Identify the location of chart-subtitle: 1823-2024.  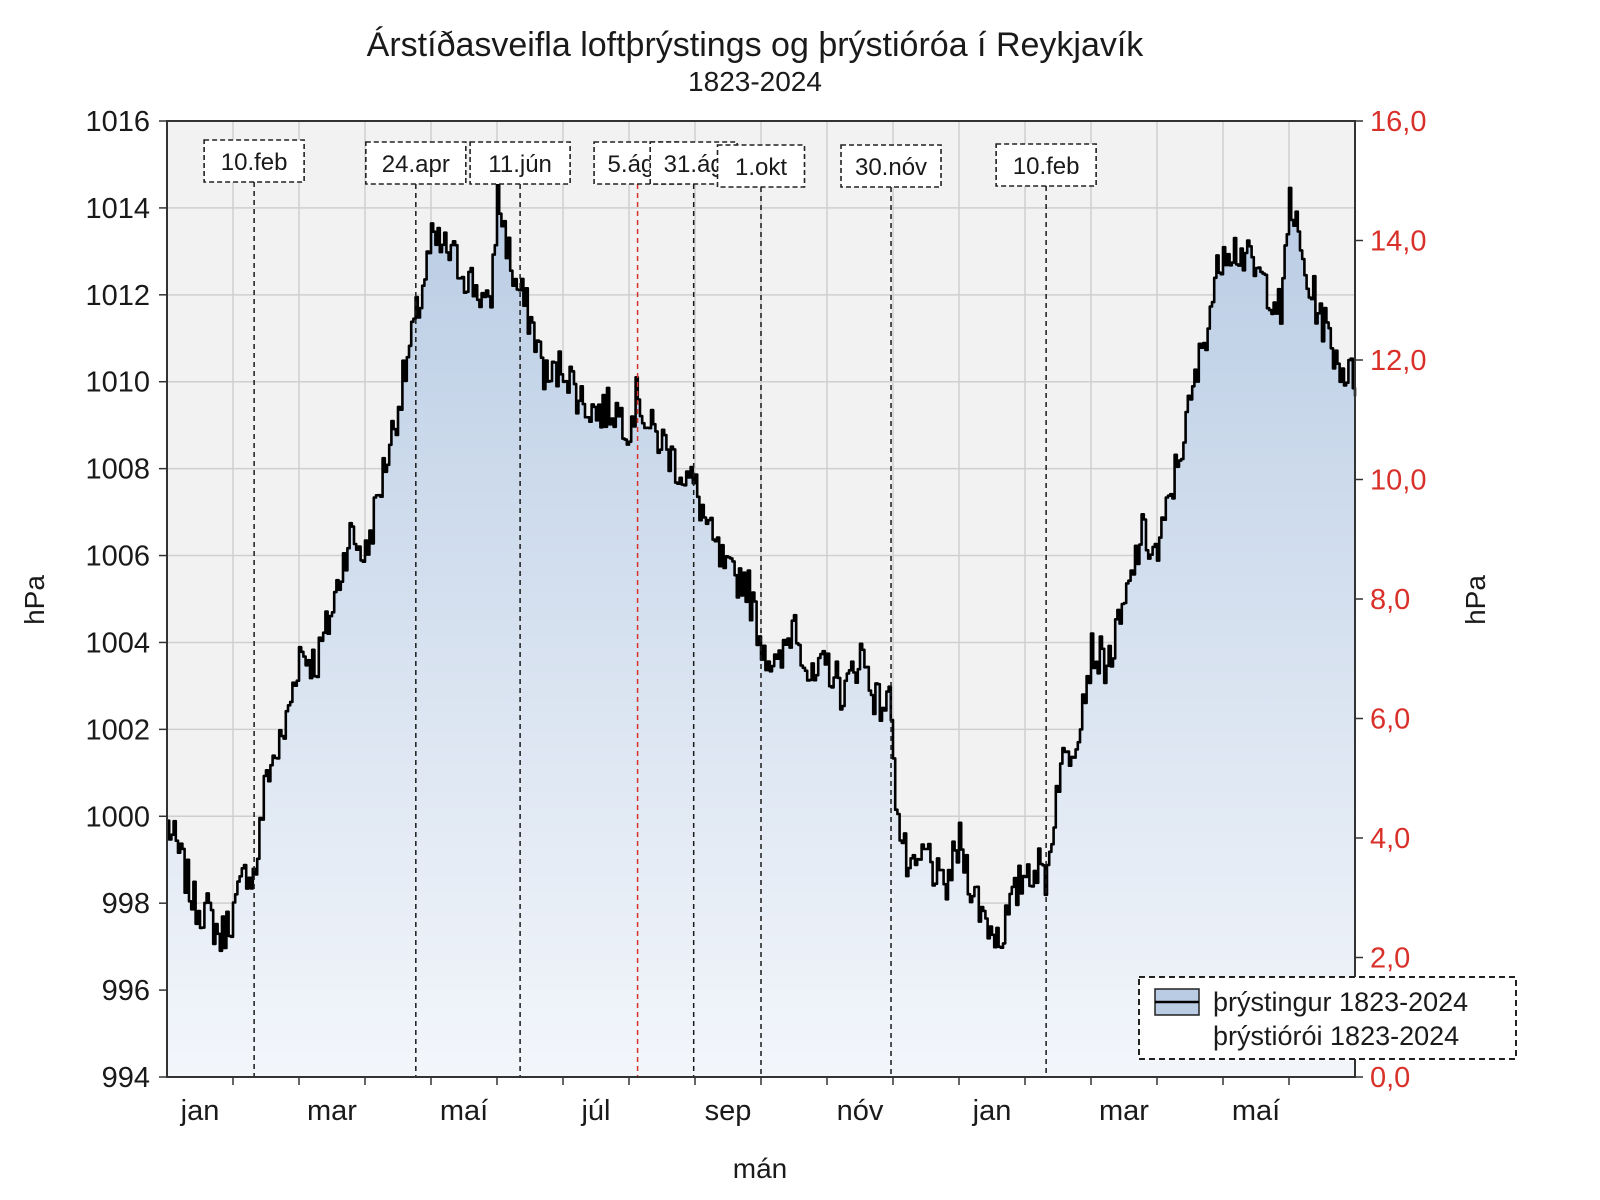
(755, 81).